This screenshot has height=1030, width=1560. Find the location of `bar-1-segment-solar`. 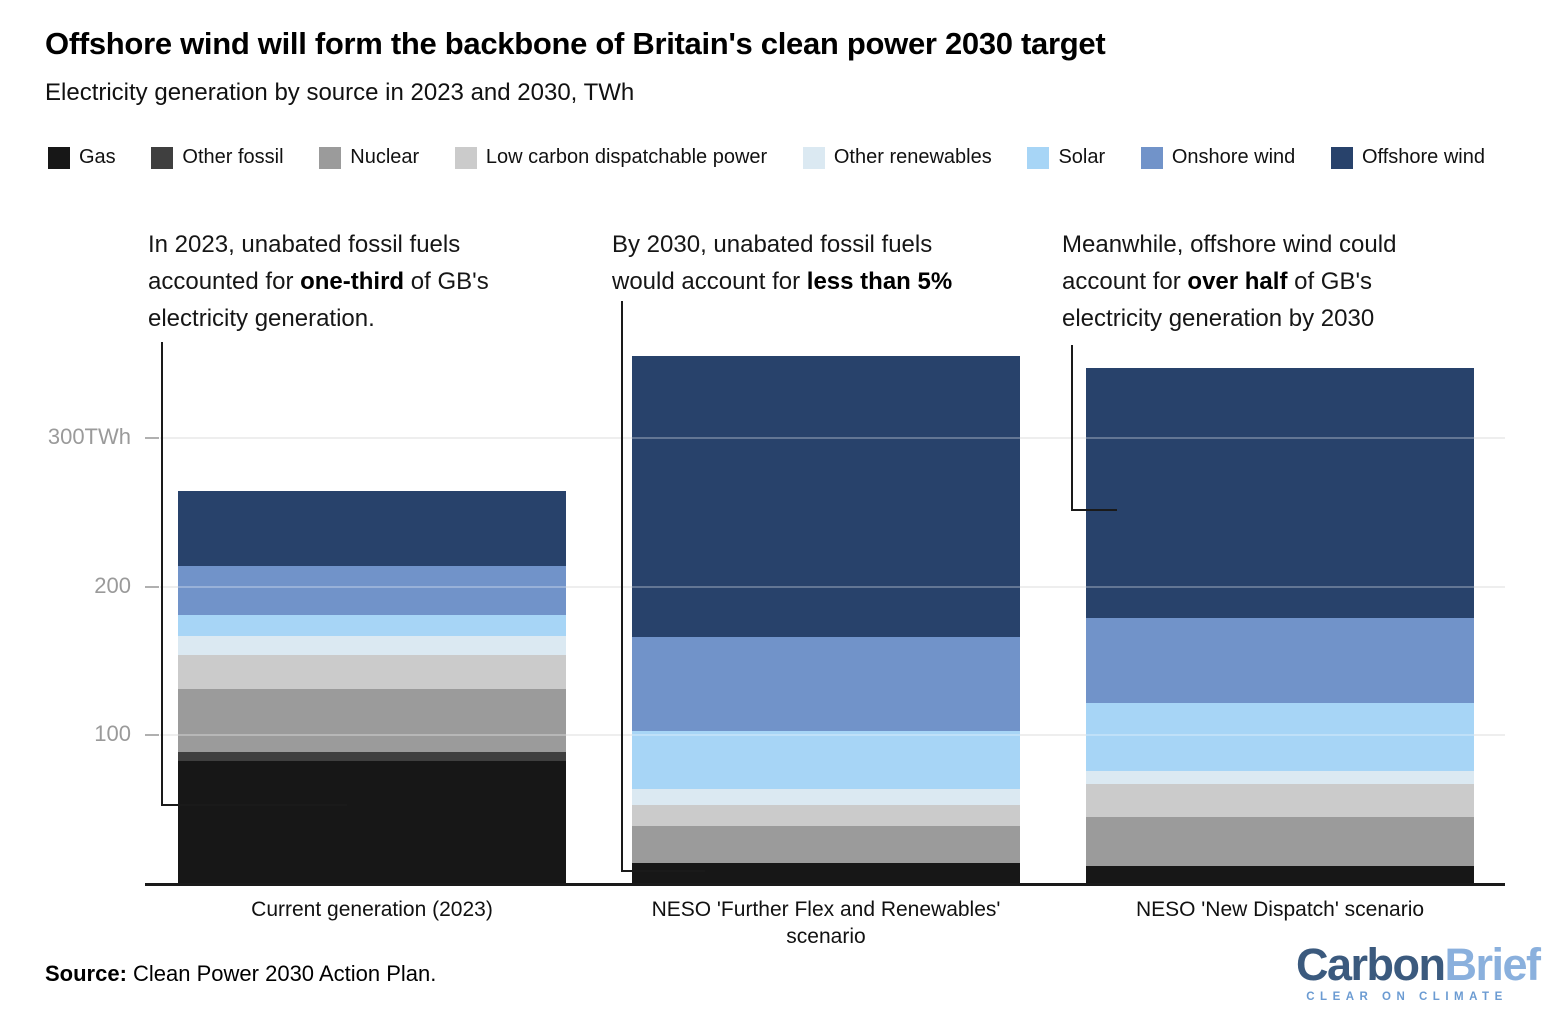

bar-1-segment-solar is located at coordinates (372, 625).